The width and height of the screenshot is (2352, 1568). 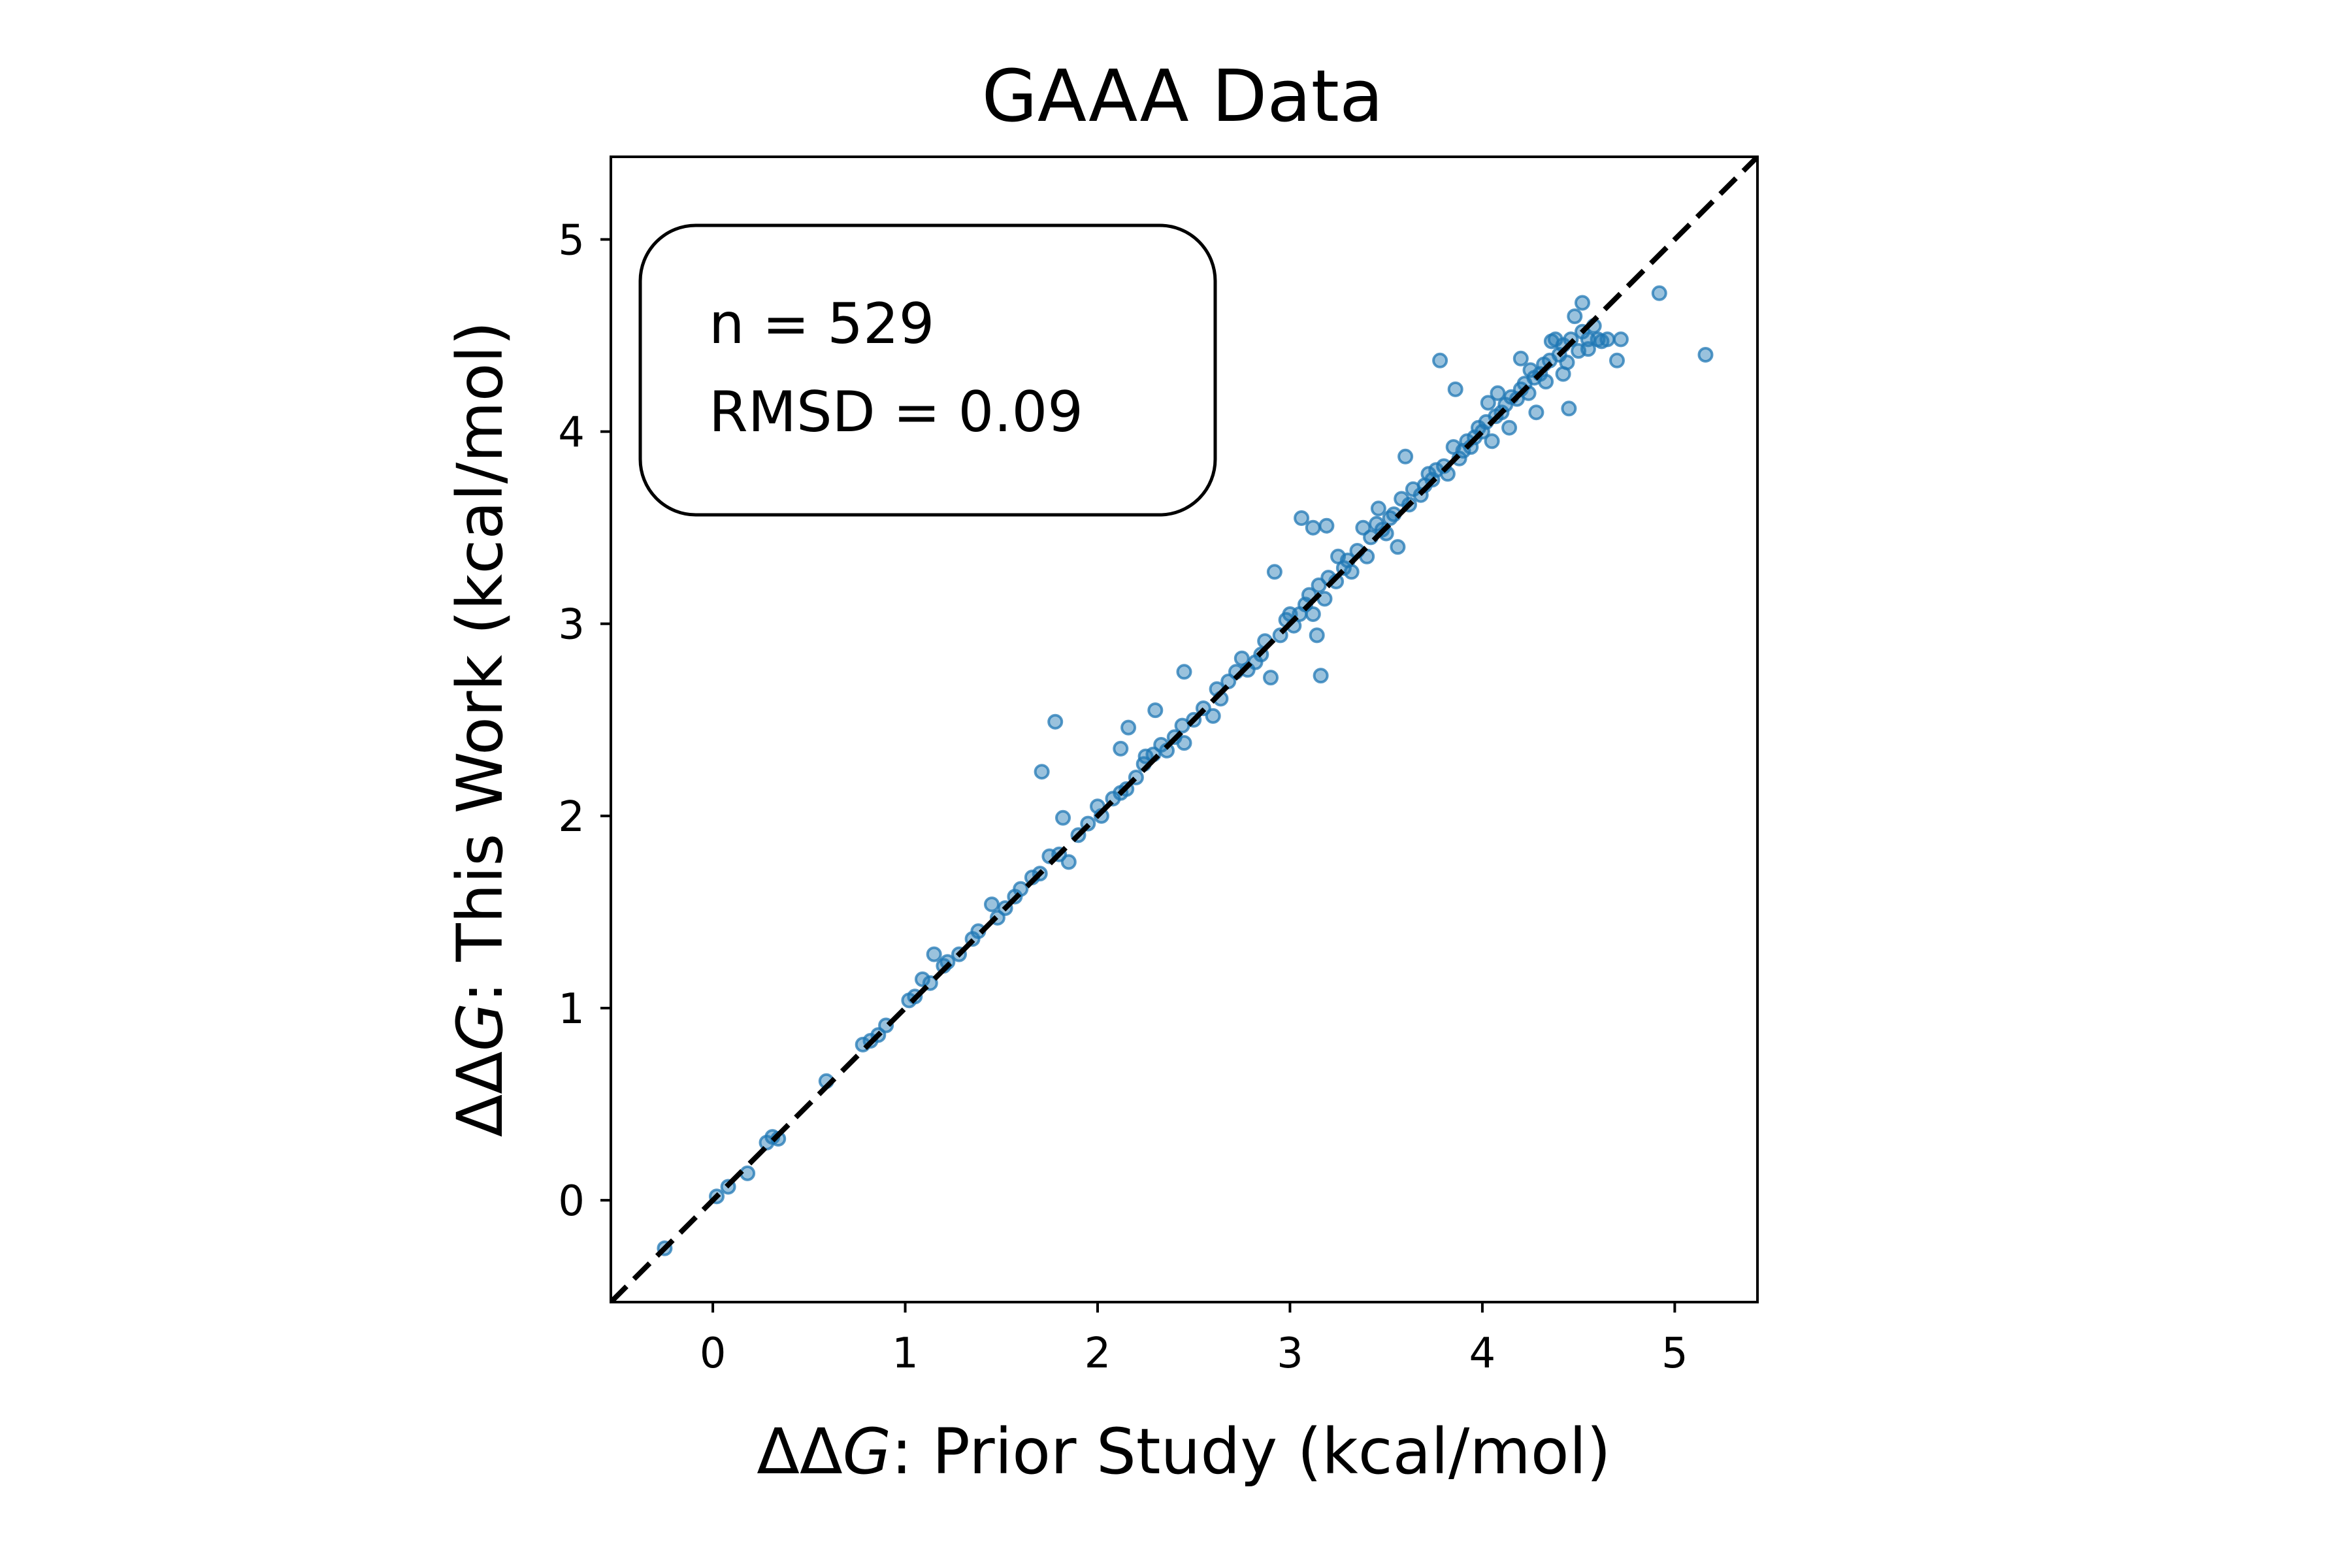 What do you see at coordinates (584, 721) in the screenshot?
I see `y-axis-ticks: 0 1 2 3 4 5` at bounding box center [584, 721].